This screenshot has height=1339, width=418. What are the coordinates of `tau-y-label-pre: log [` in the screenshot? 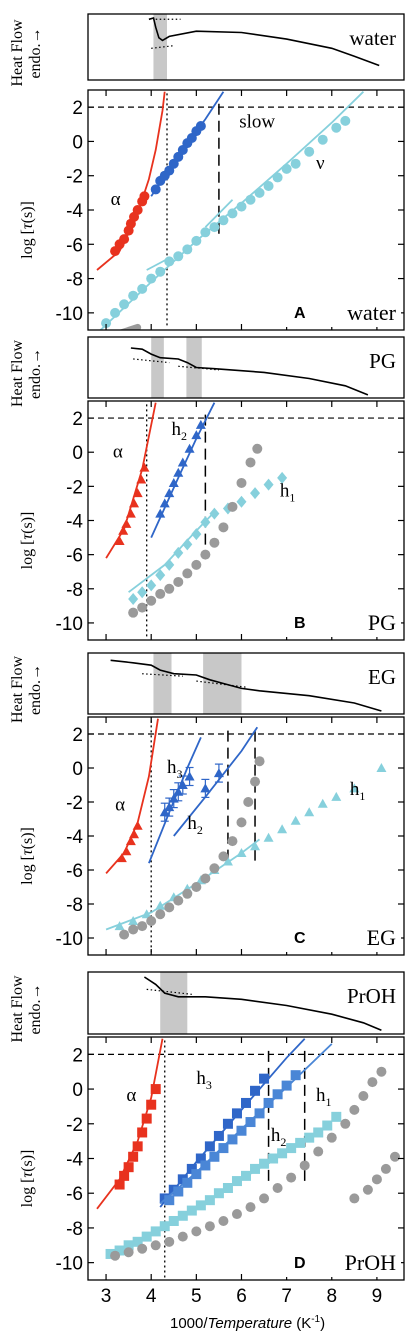 It's located at (27, 1193).